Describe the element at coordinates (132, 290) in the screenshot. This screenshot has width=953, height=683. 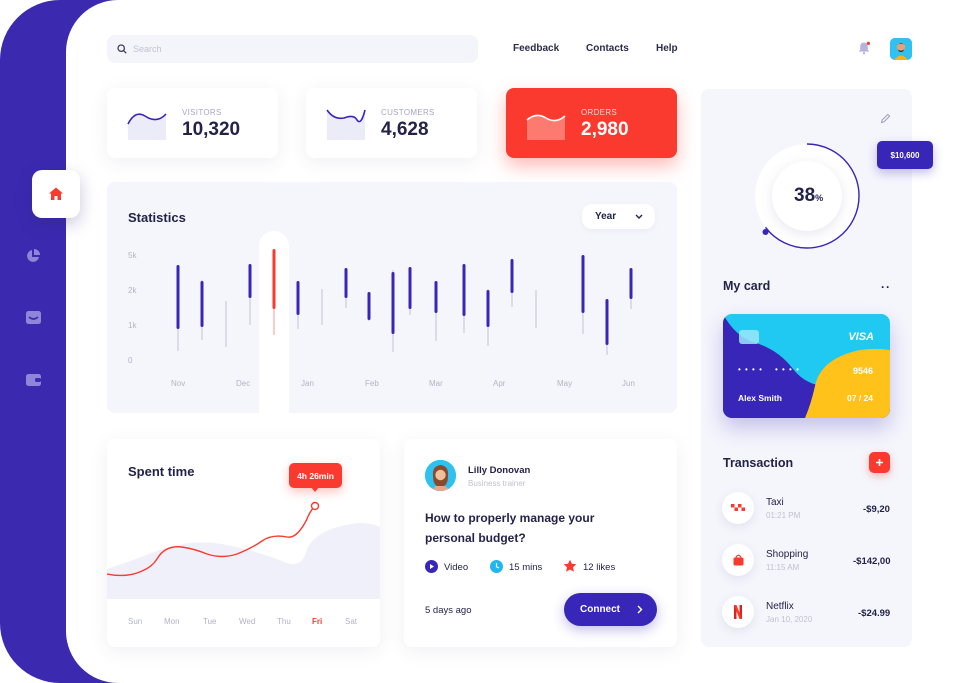
I see `y-tick-2k: 2k` at that location.